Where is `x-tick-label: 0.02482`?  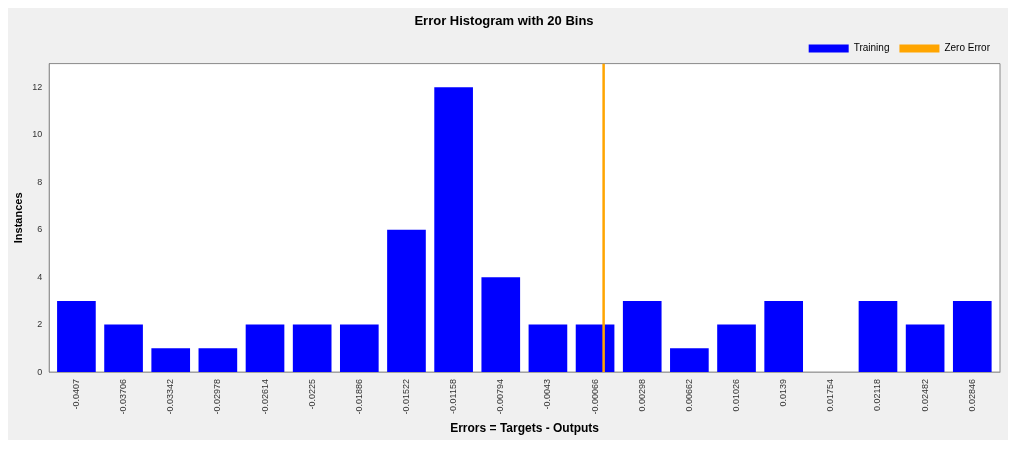
x-tick-label: 0.02482 is located at coordinates (924, 395).